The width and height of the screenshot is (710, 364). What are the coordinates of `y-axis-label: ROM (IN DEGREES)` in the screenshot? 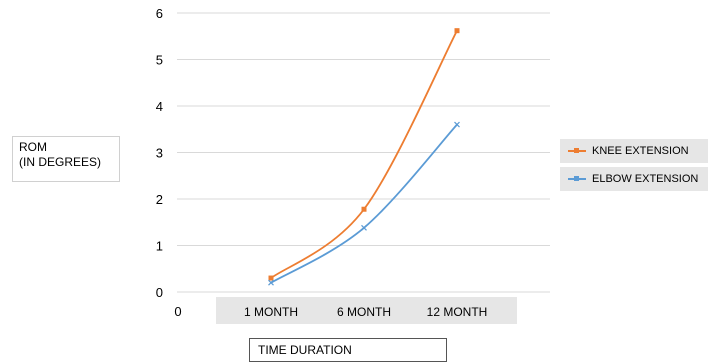 It's located at (66, 159).